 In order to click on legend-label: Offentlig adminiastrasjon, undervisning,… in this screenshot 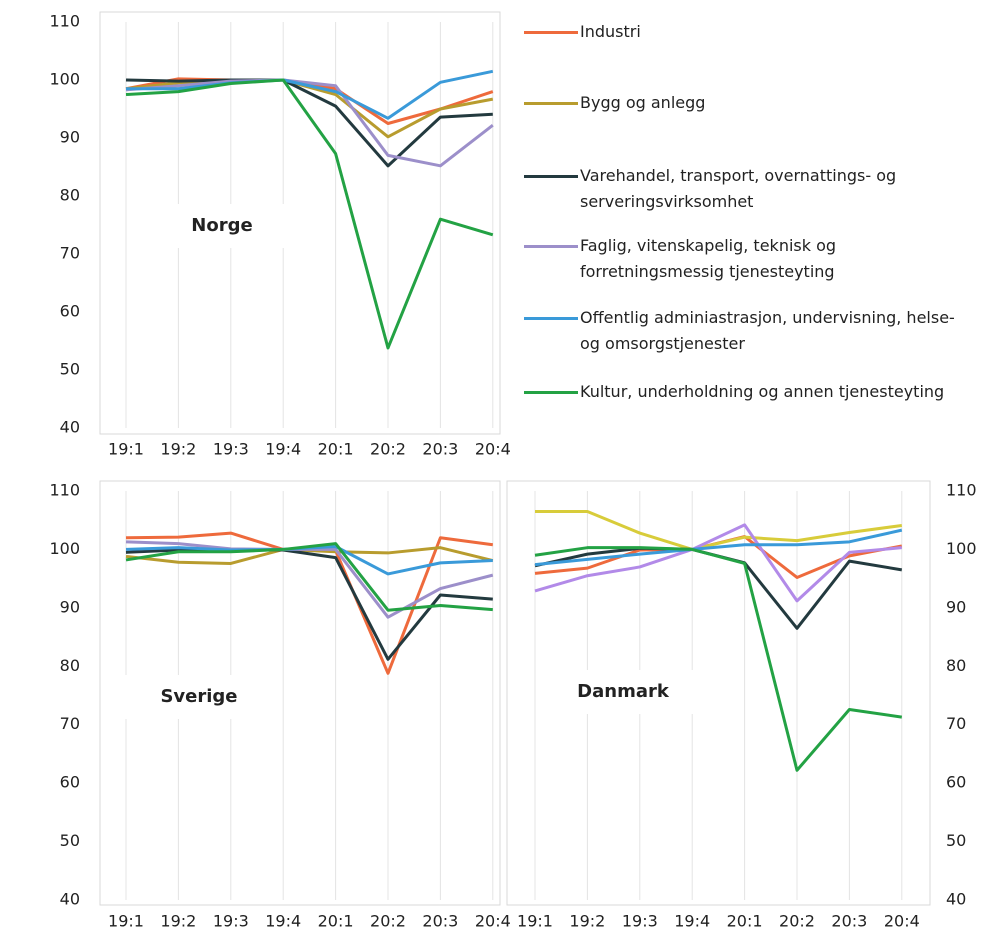, I will do `click(767, 330)`.